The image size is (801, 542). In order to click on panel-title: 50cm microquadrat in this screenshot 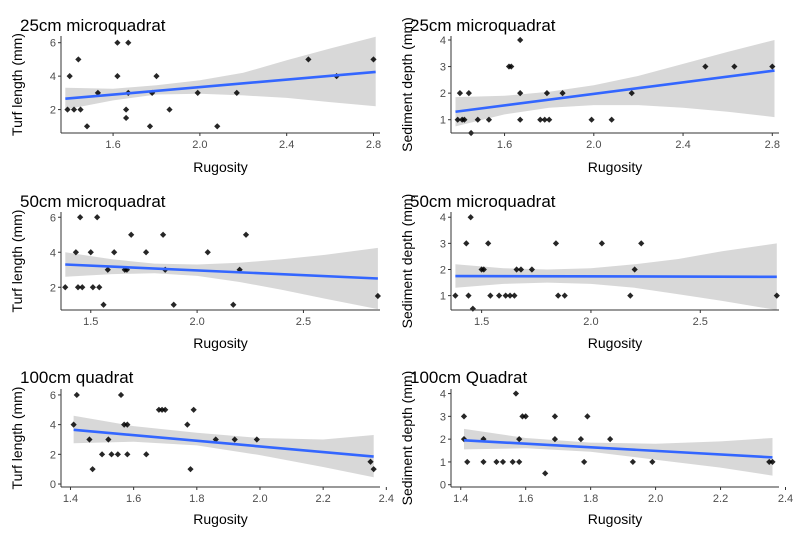, I will do `click(483, 201)`.